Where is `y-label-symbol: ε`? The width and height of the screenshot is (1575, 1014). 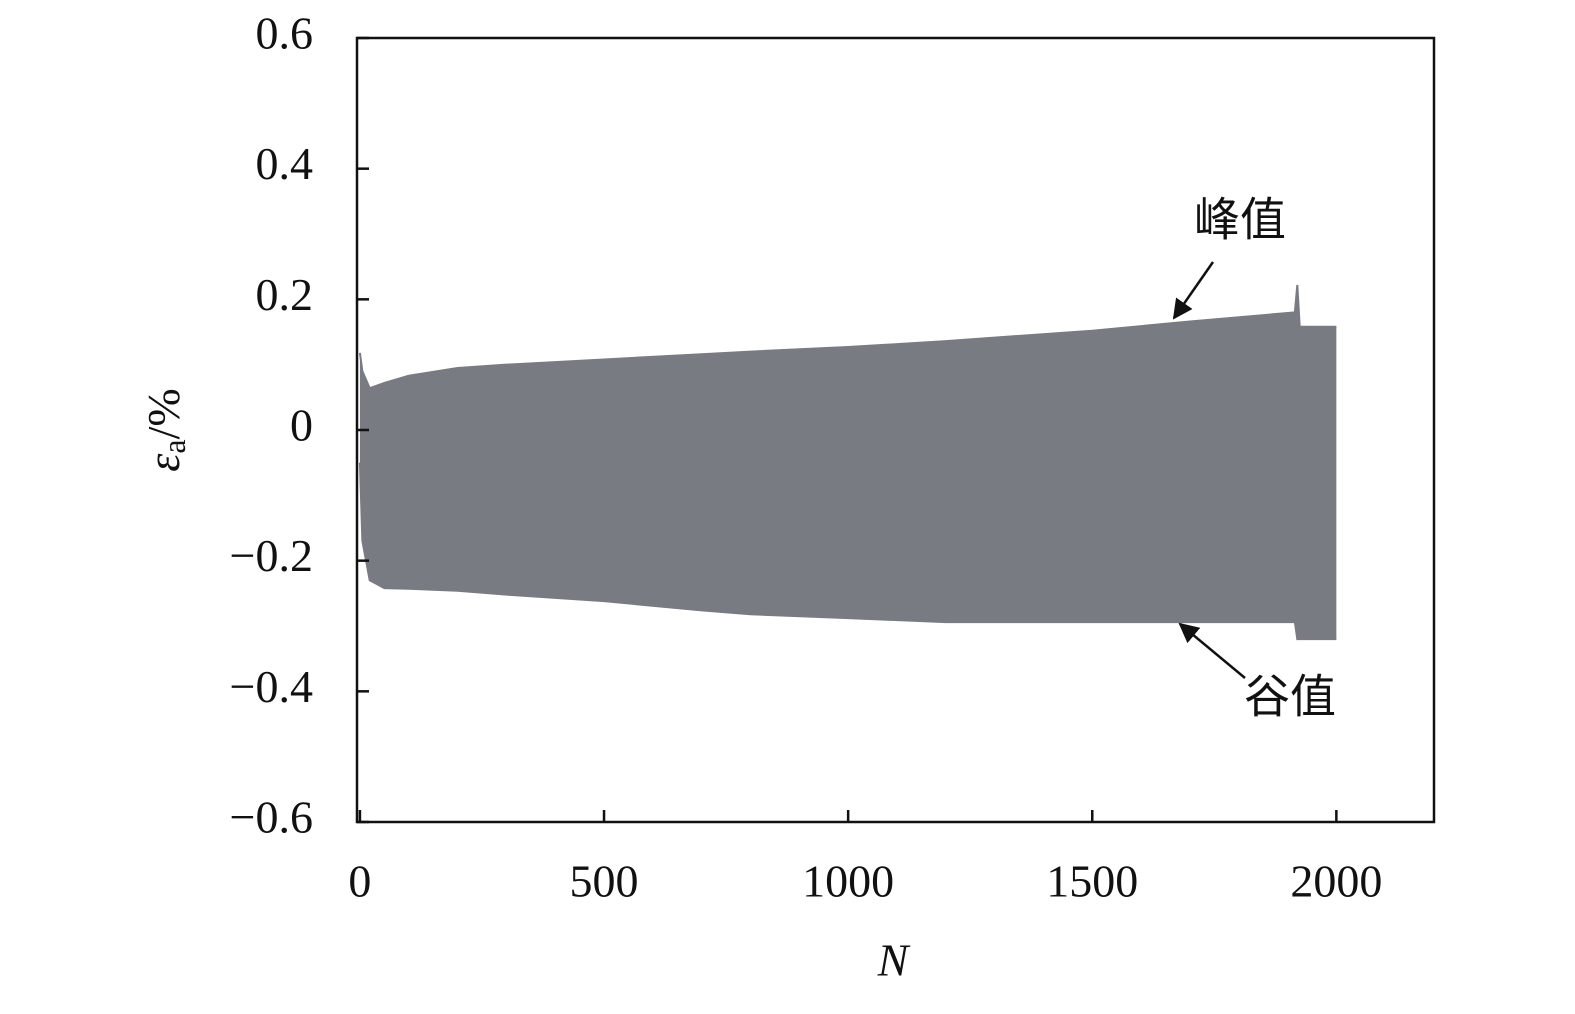 y-label-symbol: ε is located at coordinates (163, 462).